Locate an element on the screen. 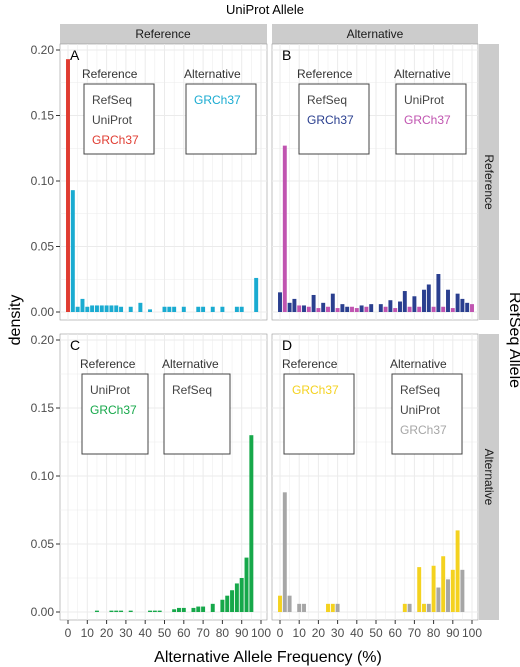 The height and width of the screenshot is (667, 520). x-tick-label: 20 is located at coordinates (107, 633).